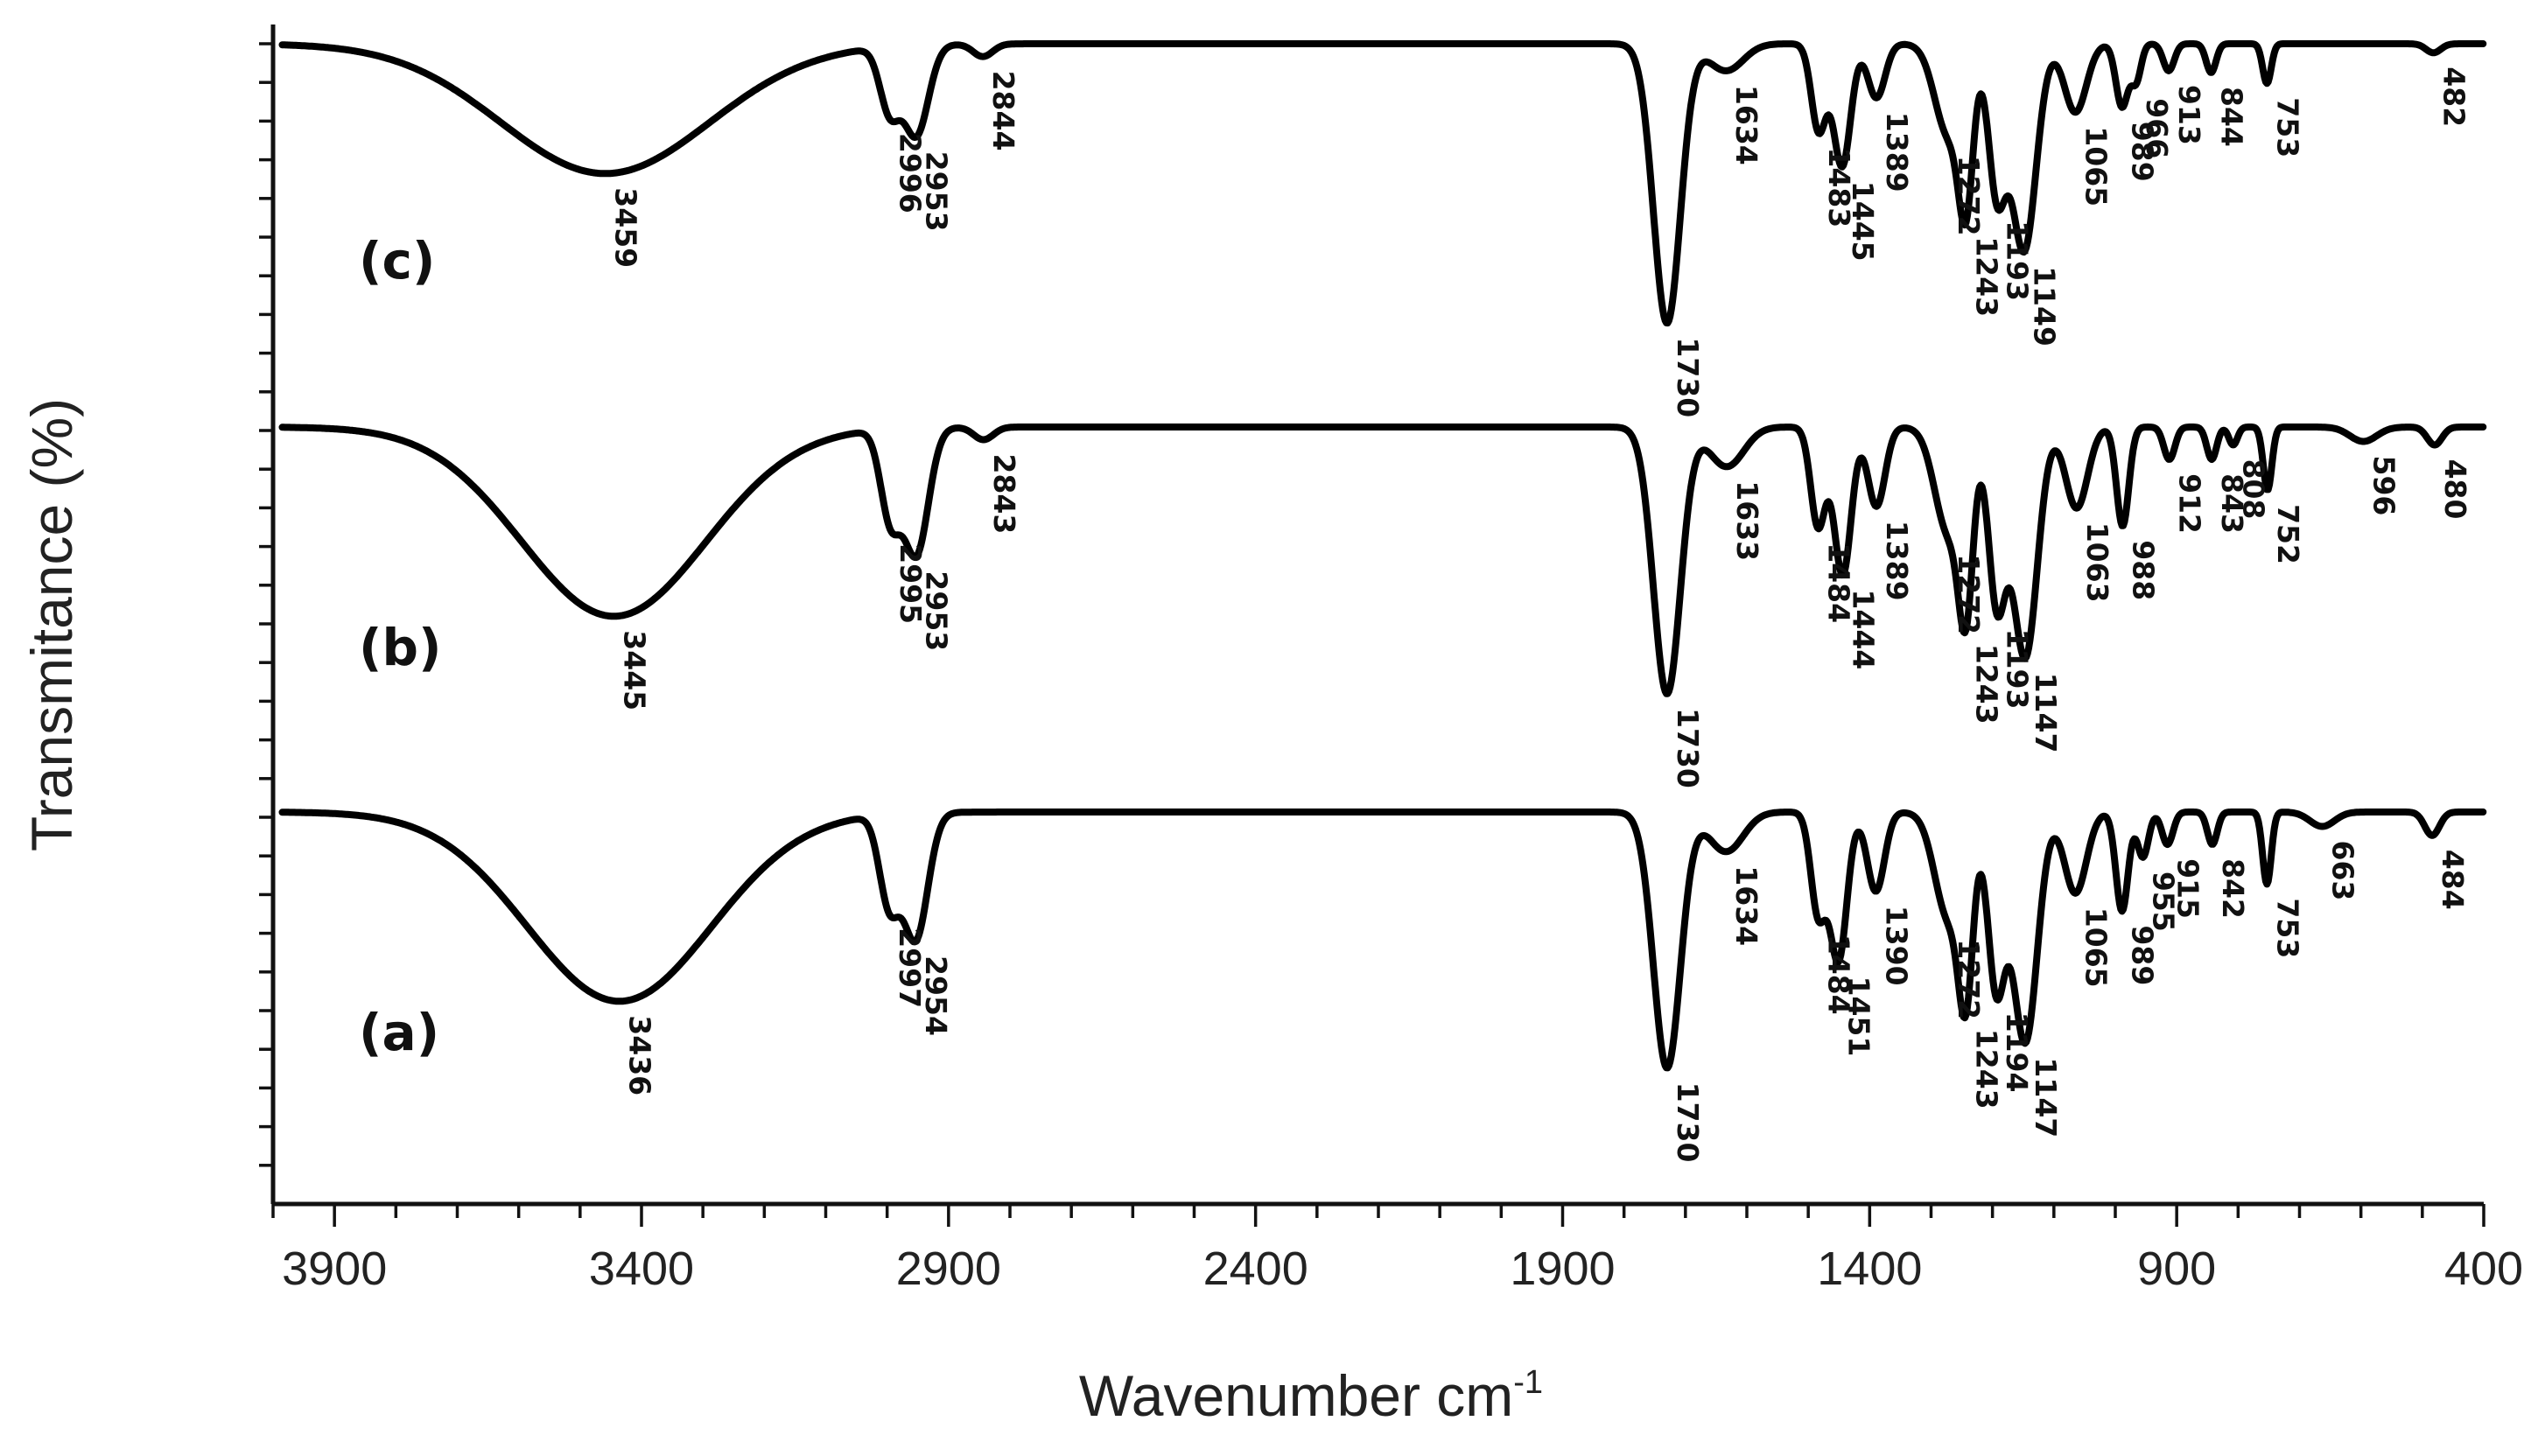  Describe the element at coordinates (1859, 1016) in the screenshot. I see `peak-label: 1451` at that location.